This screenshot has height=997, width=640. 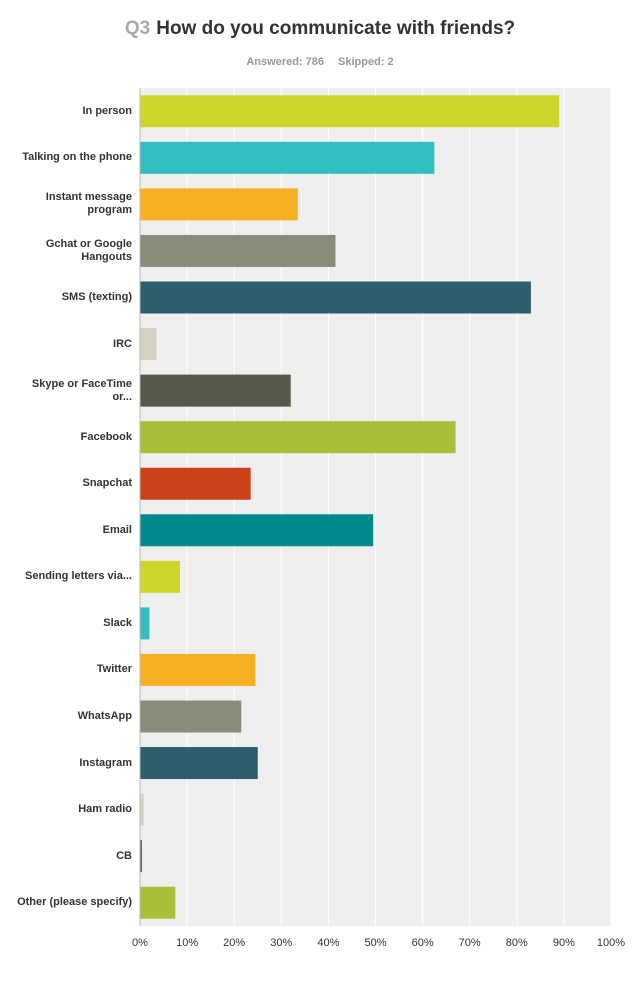 I want to click on x-tick-label: 20%, so click(x=234, y=943).